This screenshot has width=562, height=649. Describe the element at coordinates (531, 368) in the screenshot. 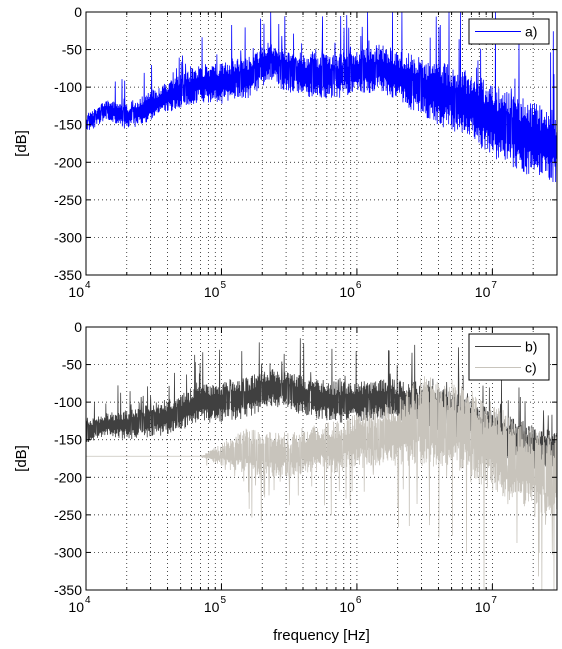

I see `legend-label: c)` at that location.